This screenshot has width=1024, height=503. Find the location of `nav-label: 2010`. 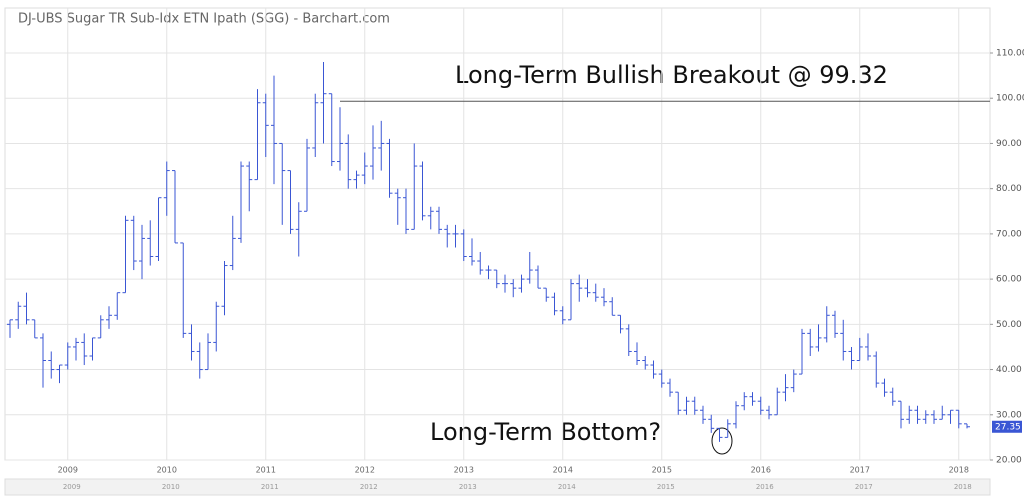

nav-label: 2010 is located at coordinates (171, 487).